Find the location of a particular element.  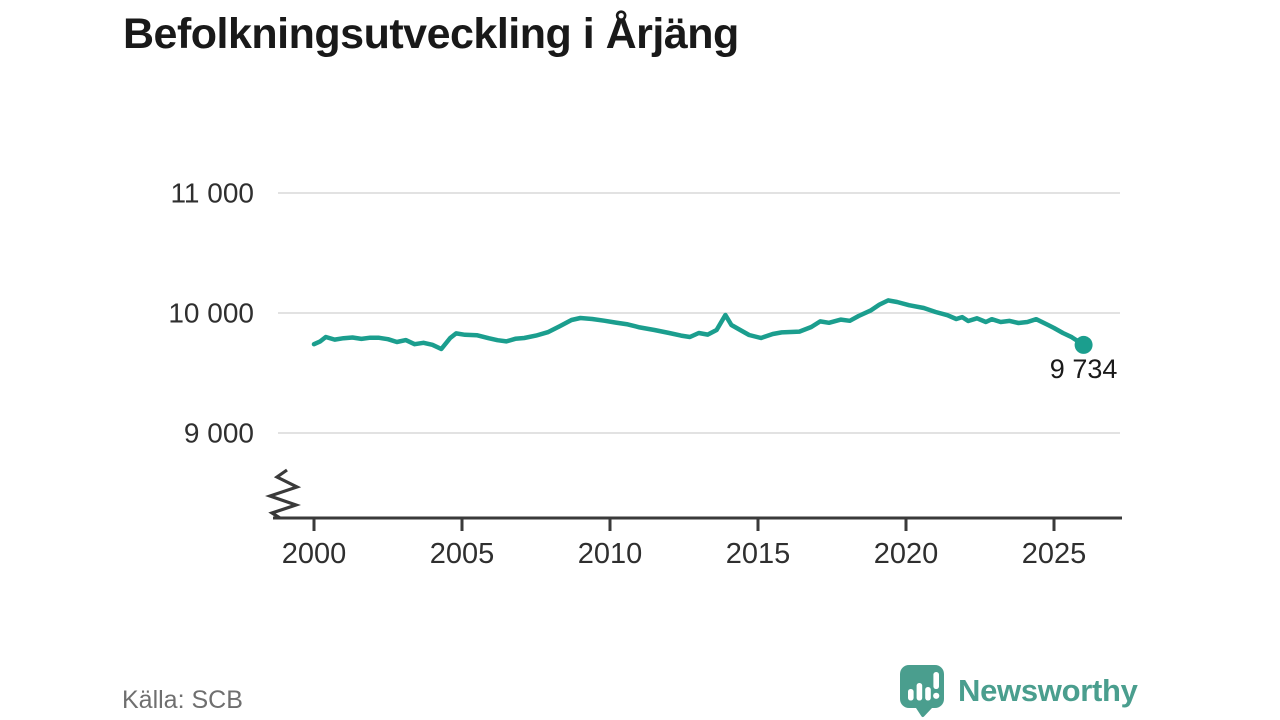

chart-title: Befolkningsutveckling i Årjäng is located at coordinates (431, 34).